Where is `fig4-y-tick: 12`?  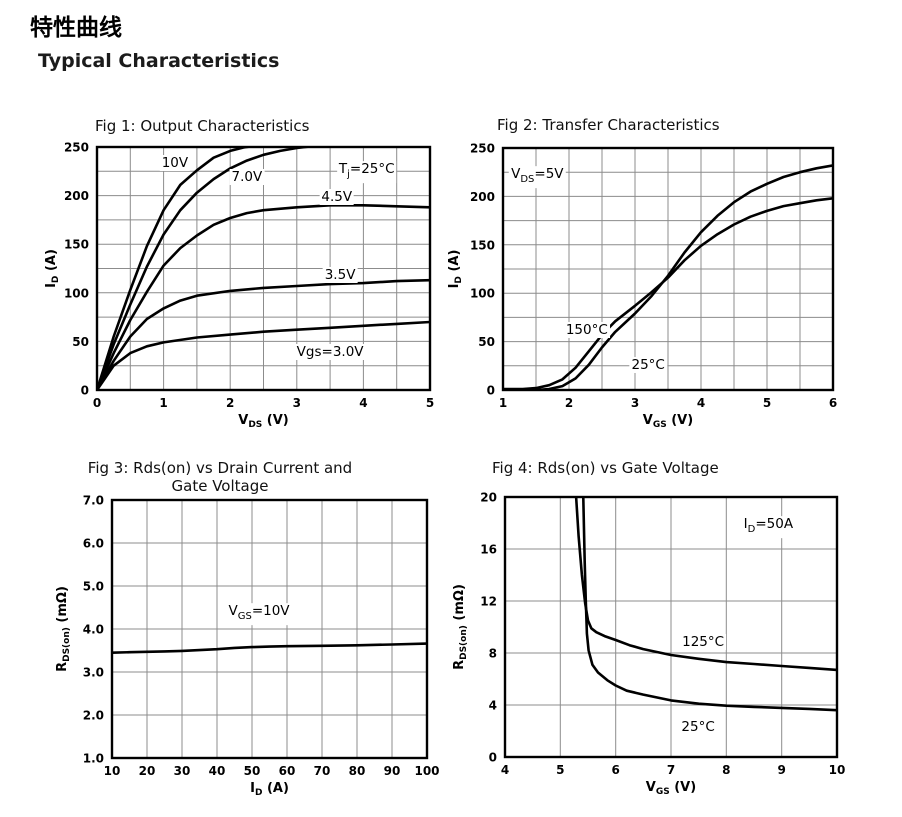
fig4-y-tick: 12 is located at coordinates (488, 602).